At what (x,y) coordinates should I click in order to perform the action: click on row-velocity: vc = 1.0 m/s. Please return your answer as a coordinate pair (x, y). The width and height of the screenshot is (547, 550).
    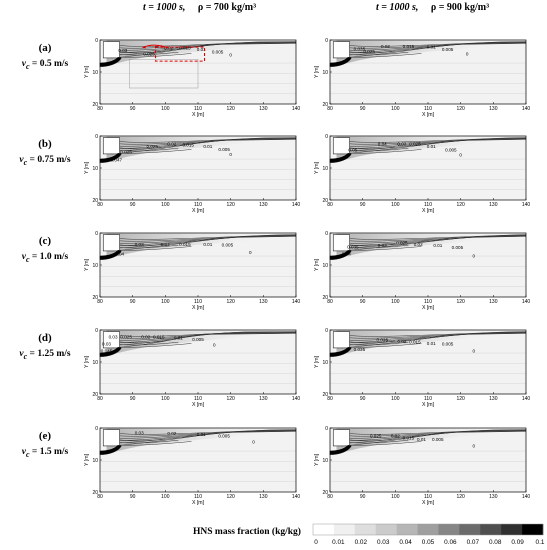
    Looking at the image, I should click on (45, 258).